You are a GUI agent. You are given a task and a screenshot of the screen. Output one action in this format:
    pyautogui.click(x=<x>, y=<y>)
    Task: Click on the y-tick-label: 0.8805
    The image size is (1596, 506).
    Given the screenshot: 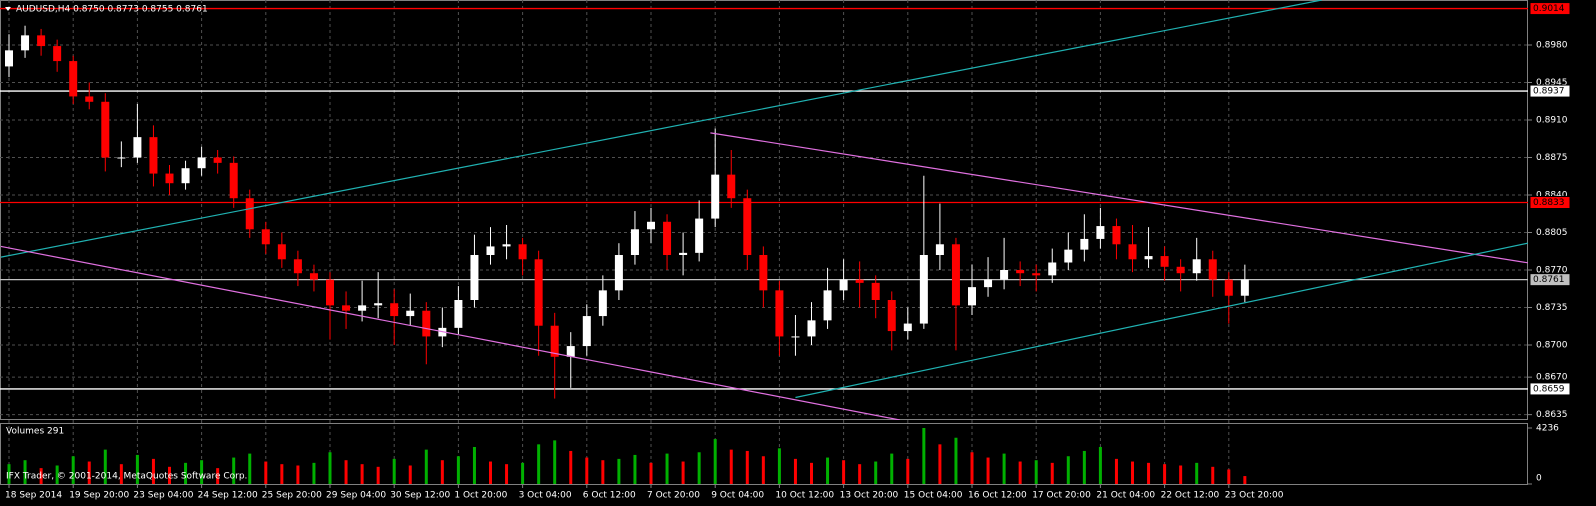 What is the action you would take?
    pyautogui.click(x=1552, y=233)
    